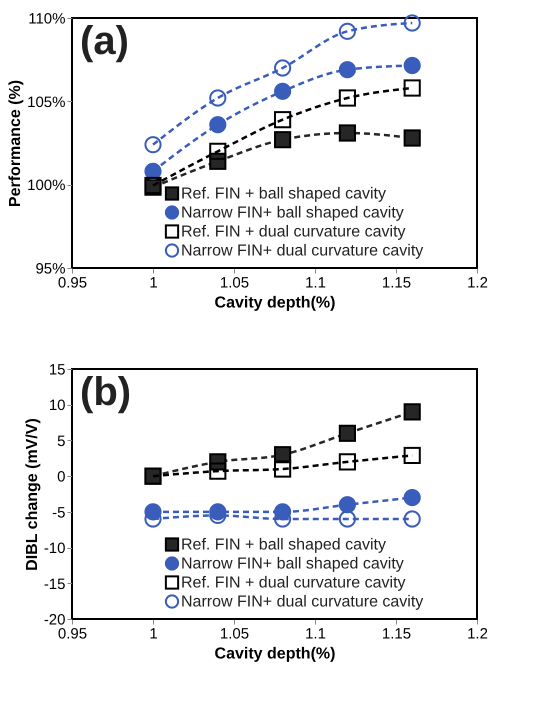 The width and height of the screenshot is (533, 702). I want to click on y-axis-title: Performance (%), so click(15, 144).